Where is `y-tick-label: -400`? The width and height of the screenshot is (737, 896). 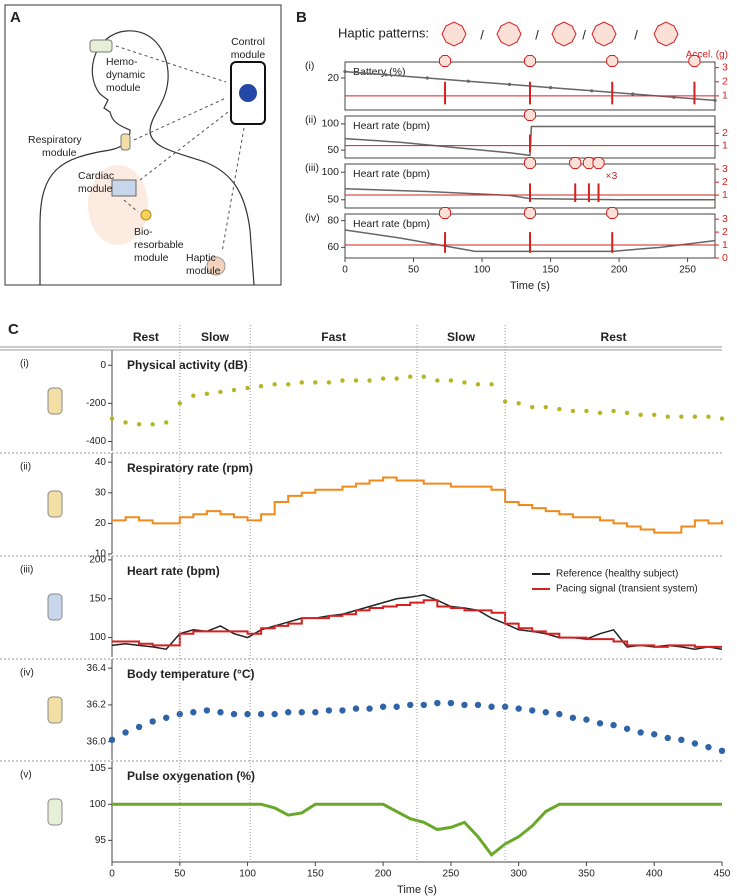 y-tick-label: -400 is located at coordinates (96, 441).